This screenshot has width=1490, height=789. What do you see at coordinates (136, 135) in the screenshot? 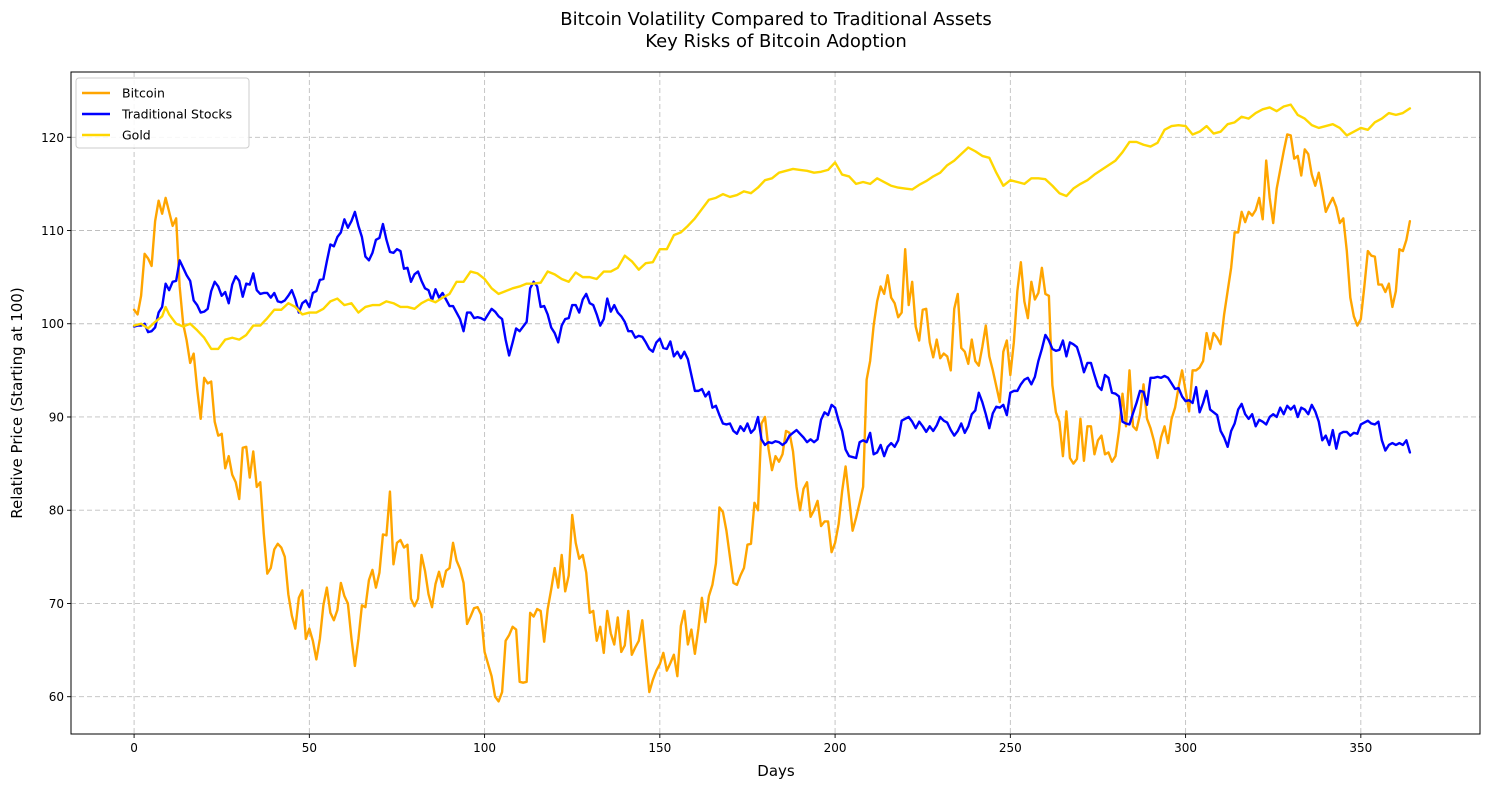
I see `legend-label-gold: Gold` at bounding box center [136, 135].